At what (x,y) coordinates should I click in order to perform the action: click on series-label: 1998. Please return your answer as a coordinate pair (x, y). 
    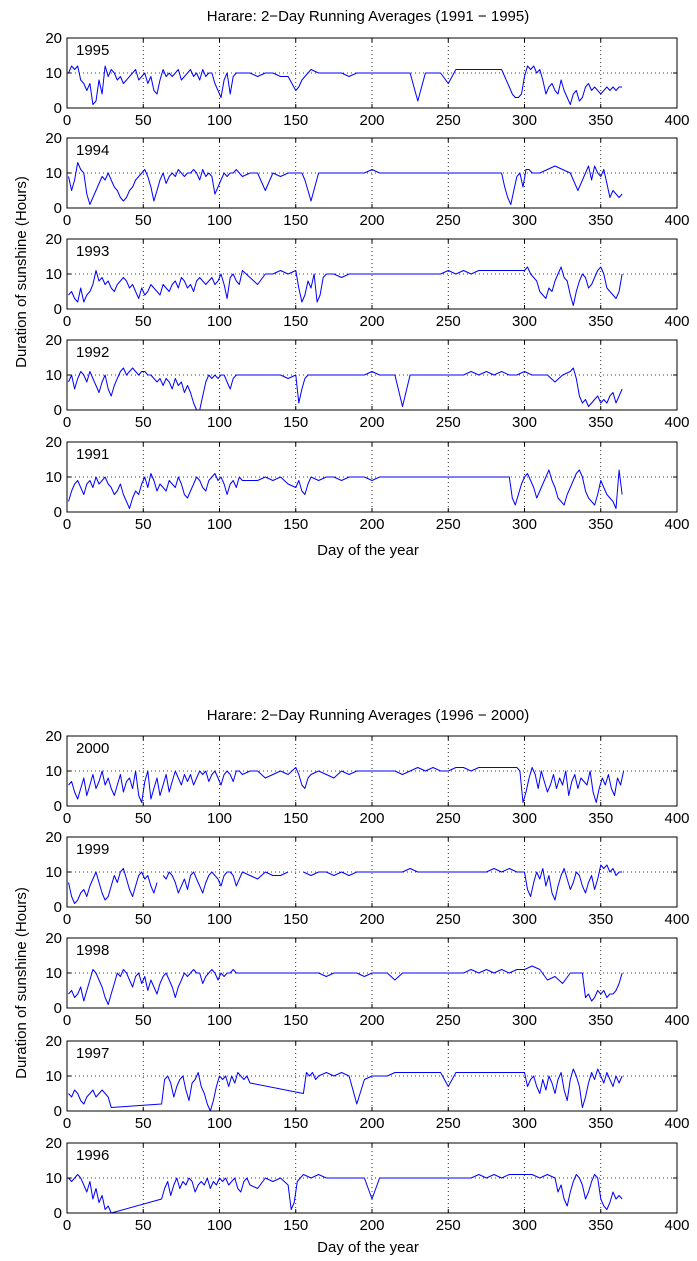
    Looking at the image, I should click on (92, 950).